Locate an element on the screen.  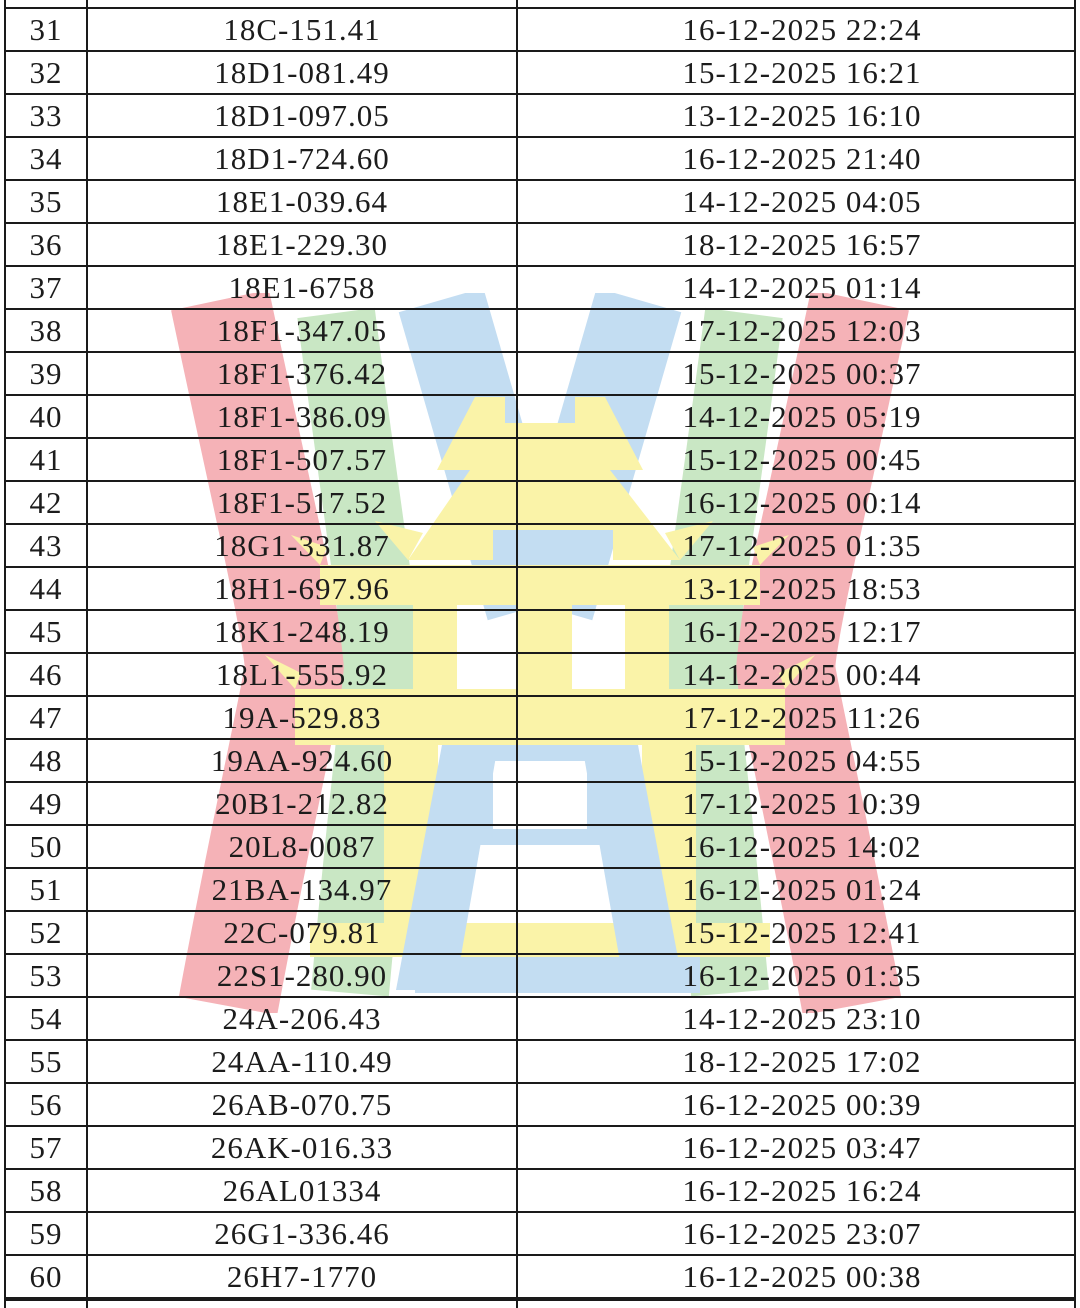
cell-index: 34 is located at coordinates (47, 158).